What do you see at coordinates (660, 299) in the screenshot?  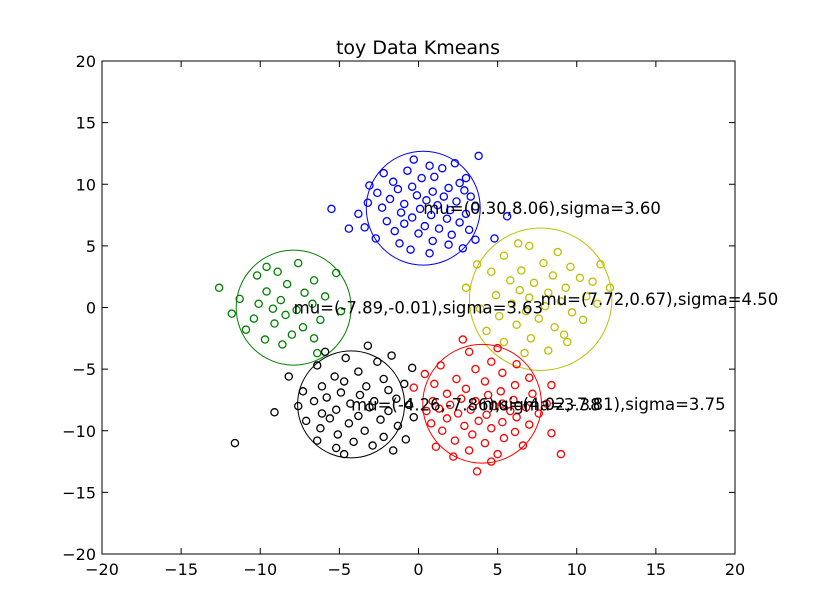 I see `cluster-annotation: mu=(7.72,0.67),sigma=4.50` at bounding box center [660, 299].